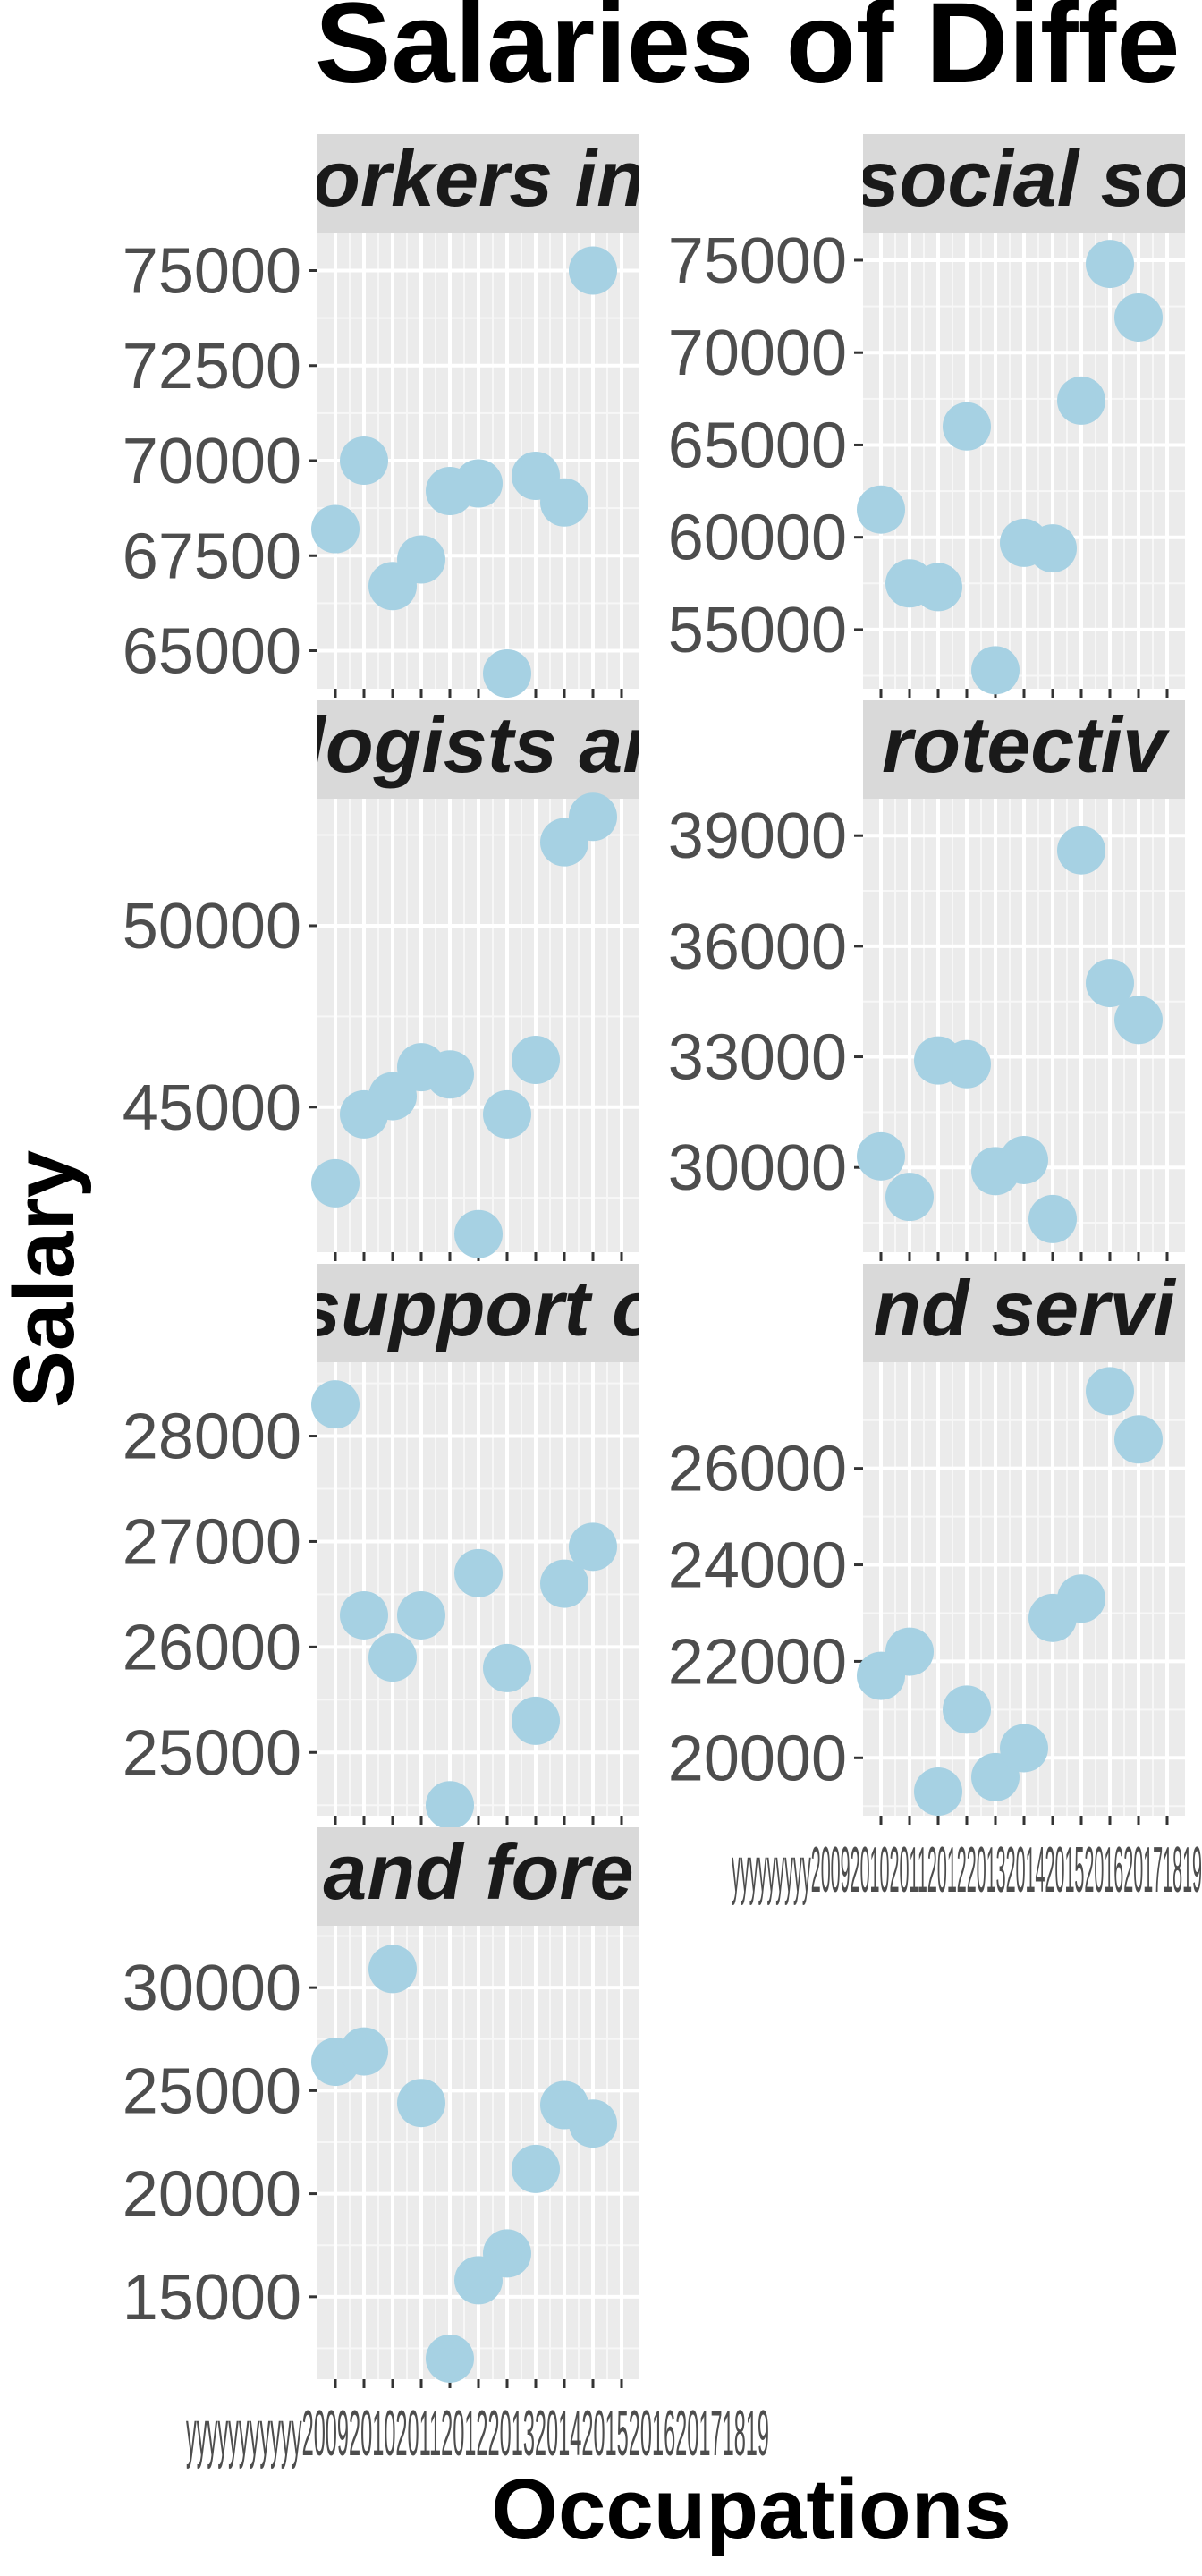  What do you see at coordinates (478, 1871) in the screenshot?
I see `facet-strip-label: and fore` at bounding box center [478, 1871].